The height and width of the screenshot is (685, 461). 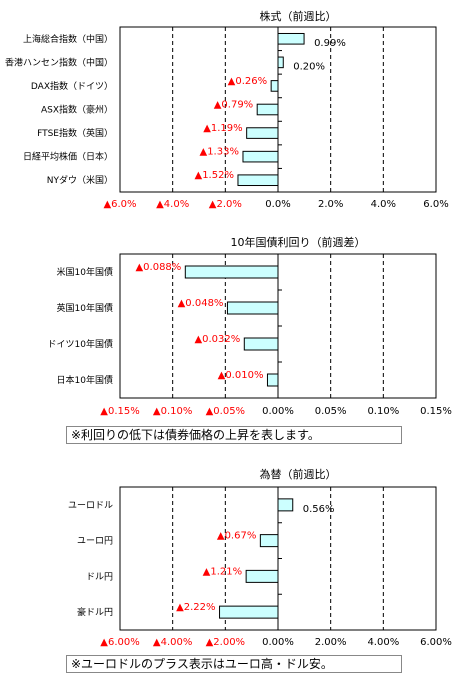 What do you see at coordinates (95, 541) in the screenshot?
I see `fx-category-label: ユーロ円` at bounding box center [95, 541].